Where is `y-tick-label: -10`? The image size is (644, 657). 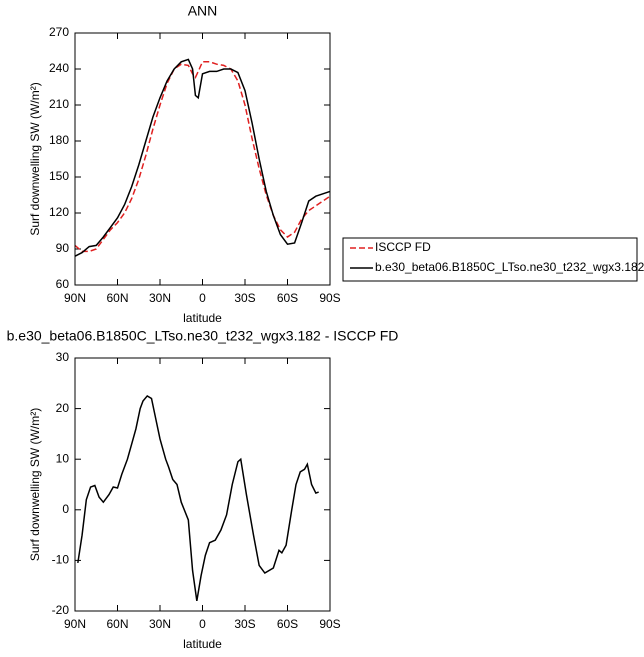
y-tick-label: -10 is located at coordinates (61, 560).